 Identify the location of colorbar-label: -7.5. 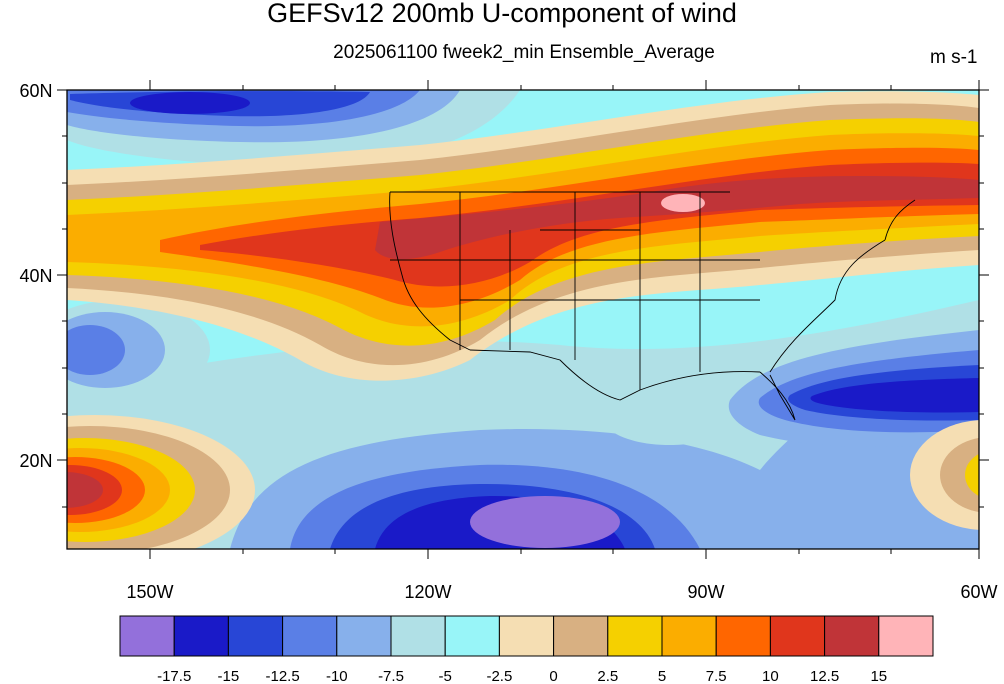
(391, 676).